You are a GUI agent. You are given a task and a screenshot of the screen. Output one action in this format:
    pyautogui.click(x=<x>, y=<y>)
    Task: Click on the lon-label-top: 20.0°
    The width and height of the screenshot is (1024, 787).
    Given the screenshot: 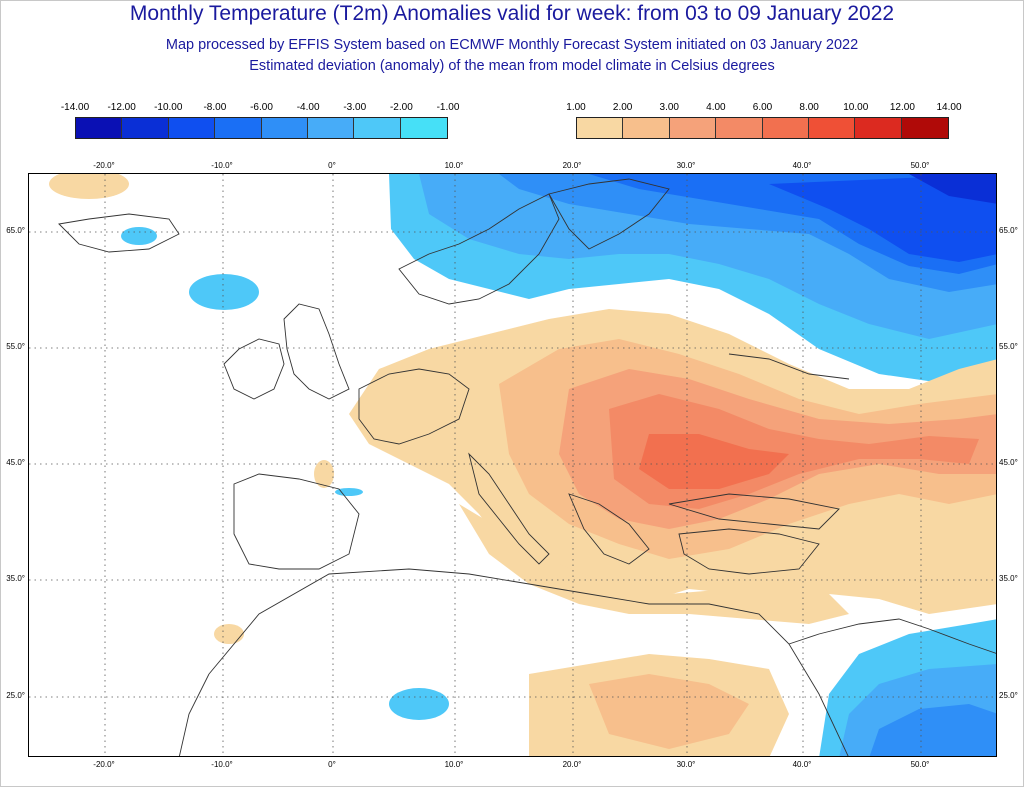 What is the action you would take?
    pyautogui.click(x=572, y=165)
    